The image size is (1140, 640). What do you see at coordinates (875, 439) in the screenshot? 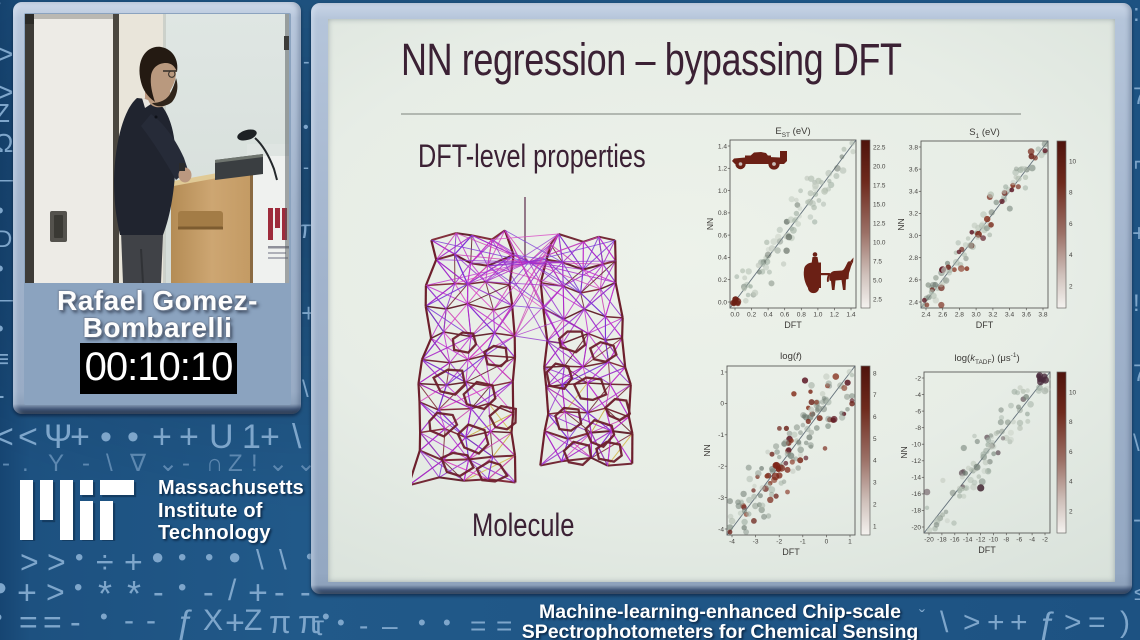
I see `svg-text: 5` at bounding box center [875, 439].